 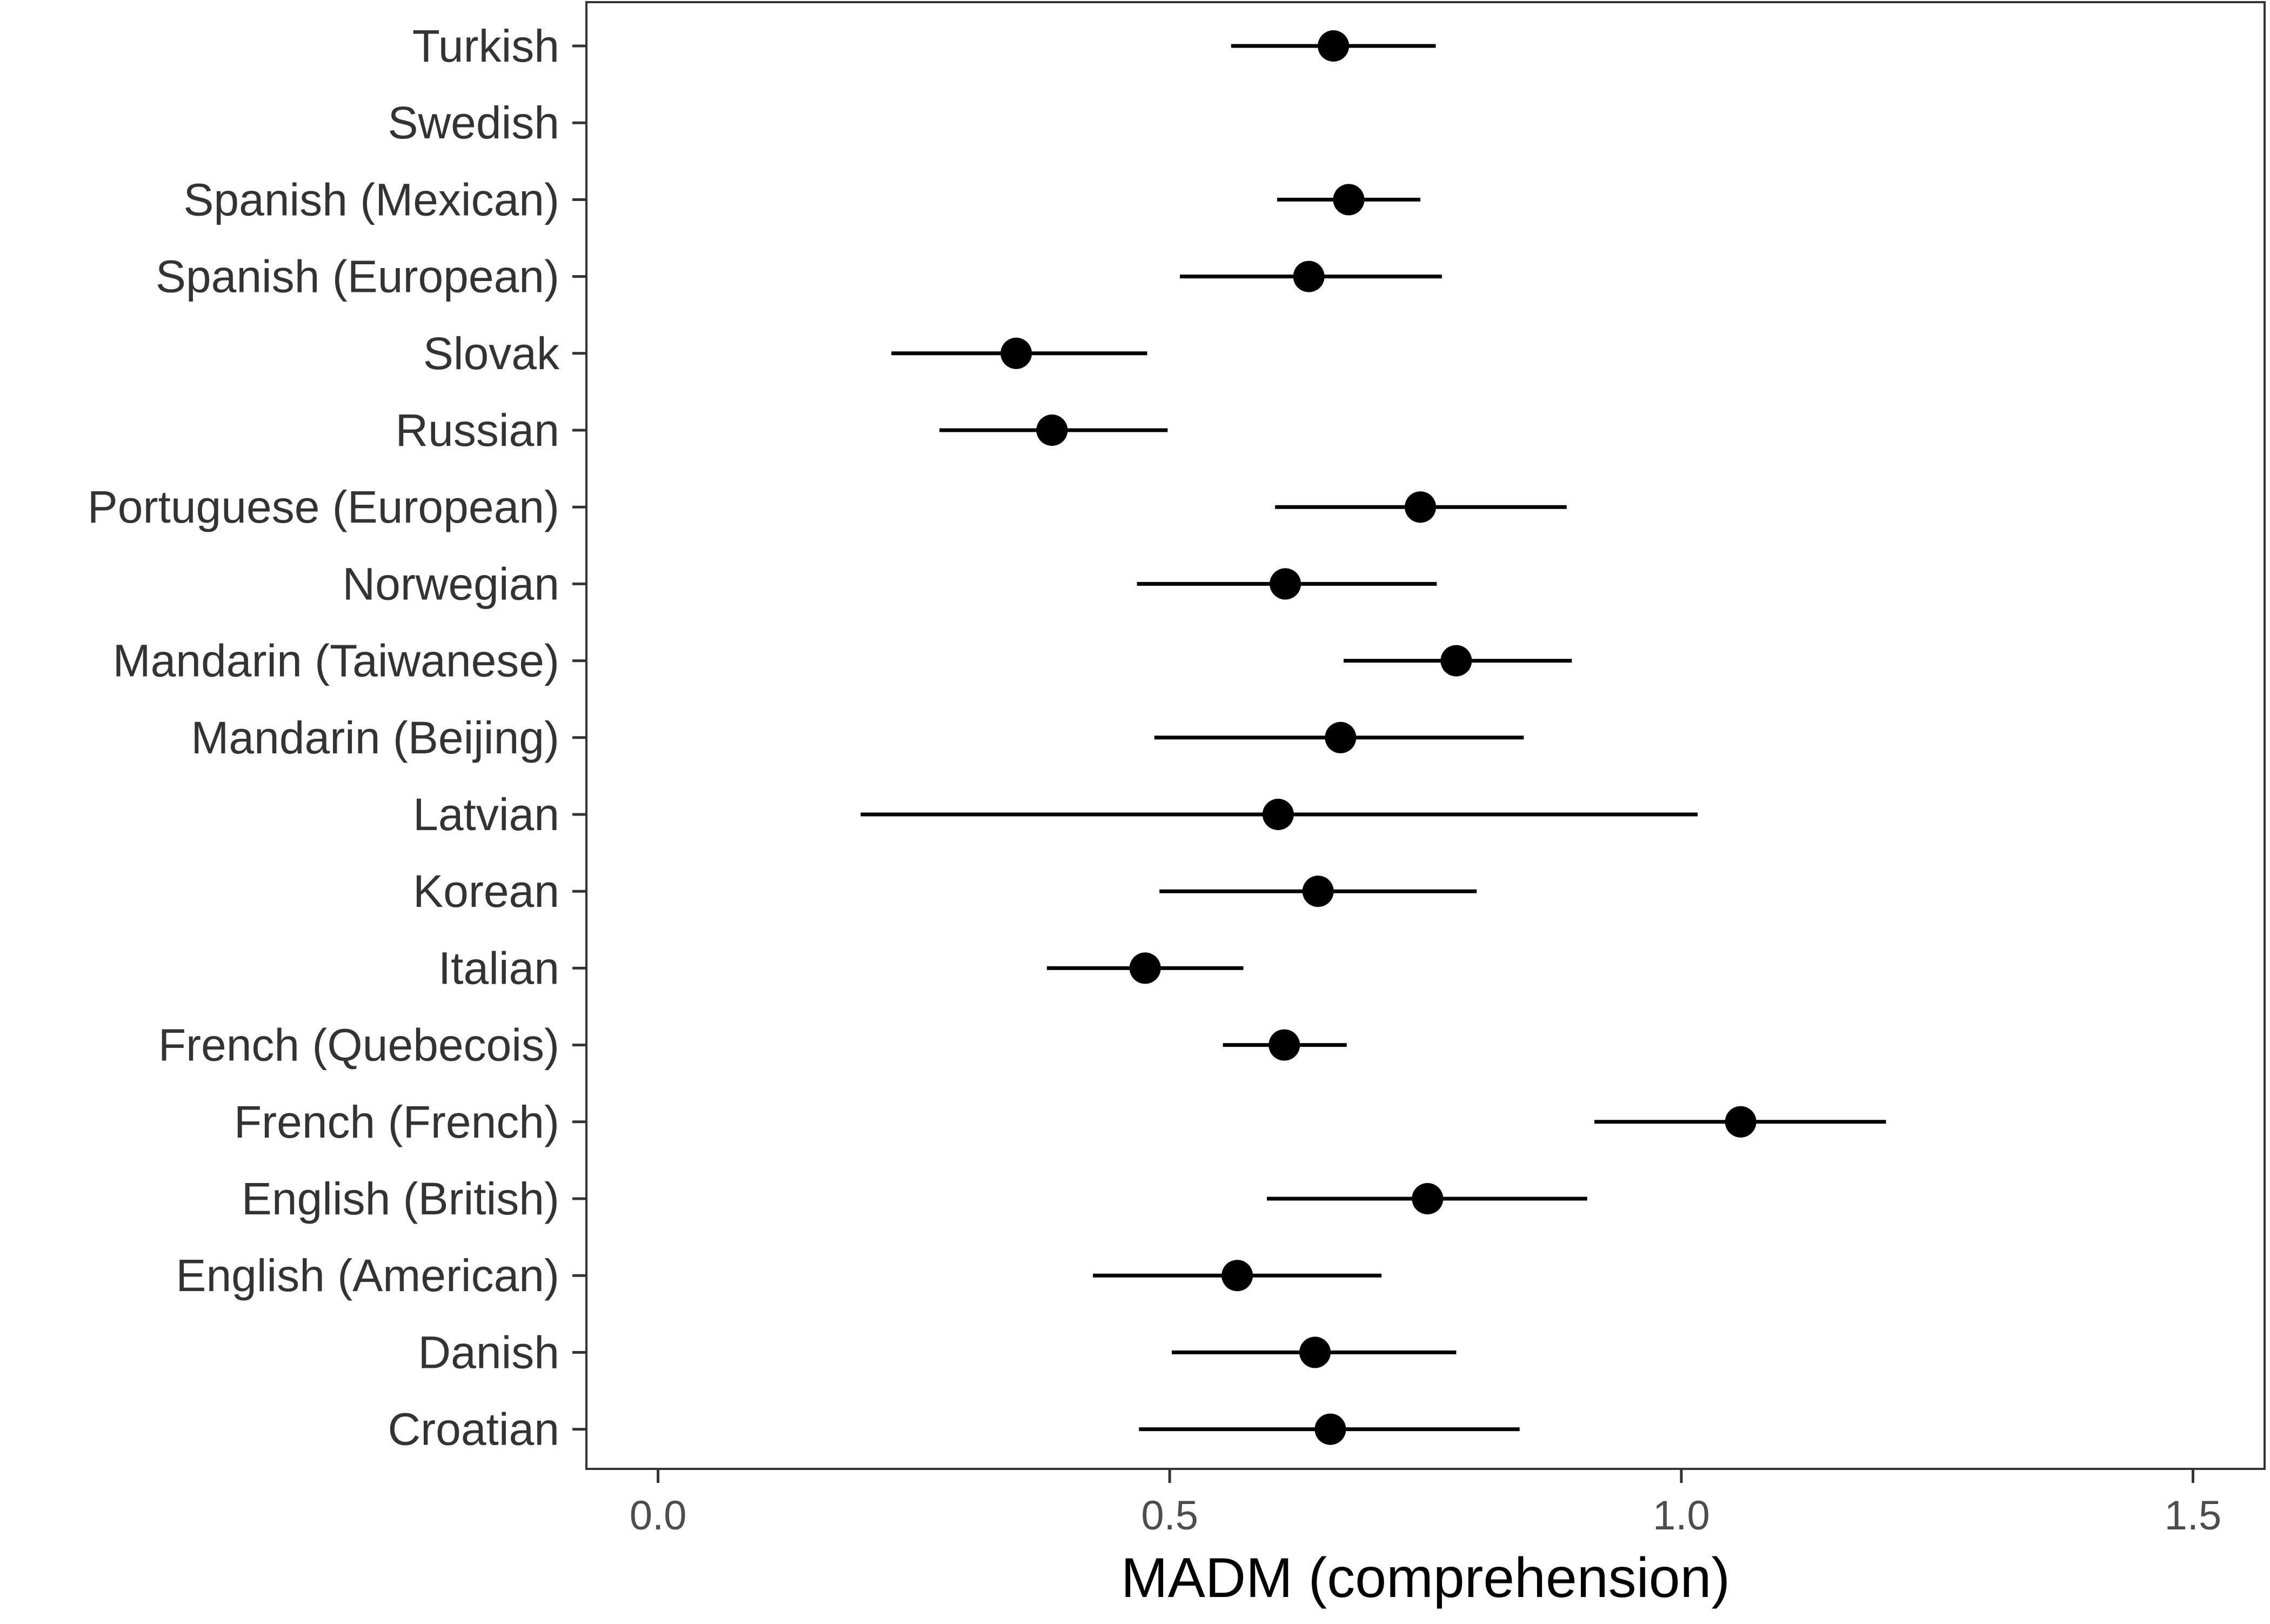 I want to click on y-tick-label-italian: Italian, so click(x=498, y=968).